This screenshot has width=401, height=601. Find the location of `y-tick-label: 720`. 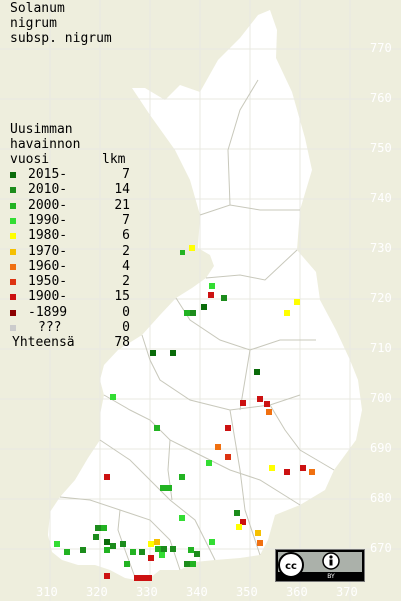

y-tick-label: 720 is located at coordinates (381, 298).